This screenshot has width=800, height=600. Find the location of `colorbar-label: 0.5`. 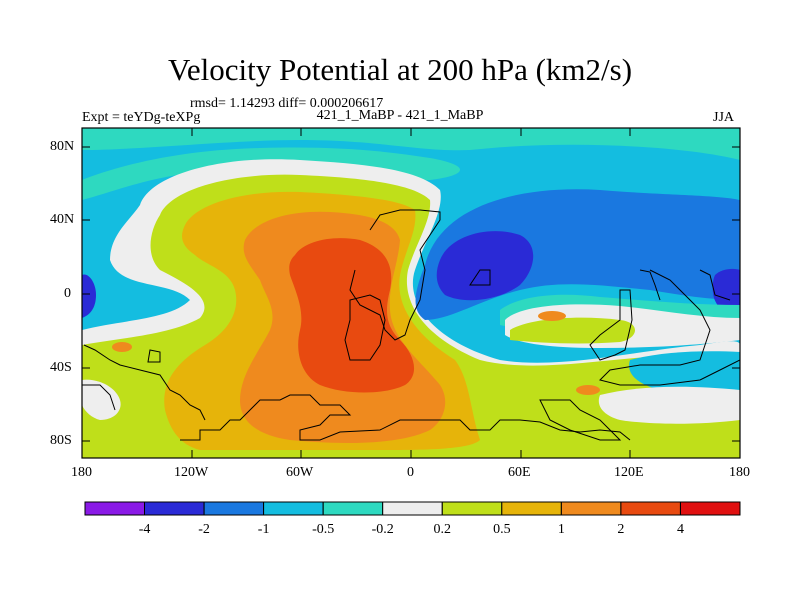

colorbar-label: 0.5 is located at coordinates (502, 529).